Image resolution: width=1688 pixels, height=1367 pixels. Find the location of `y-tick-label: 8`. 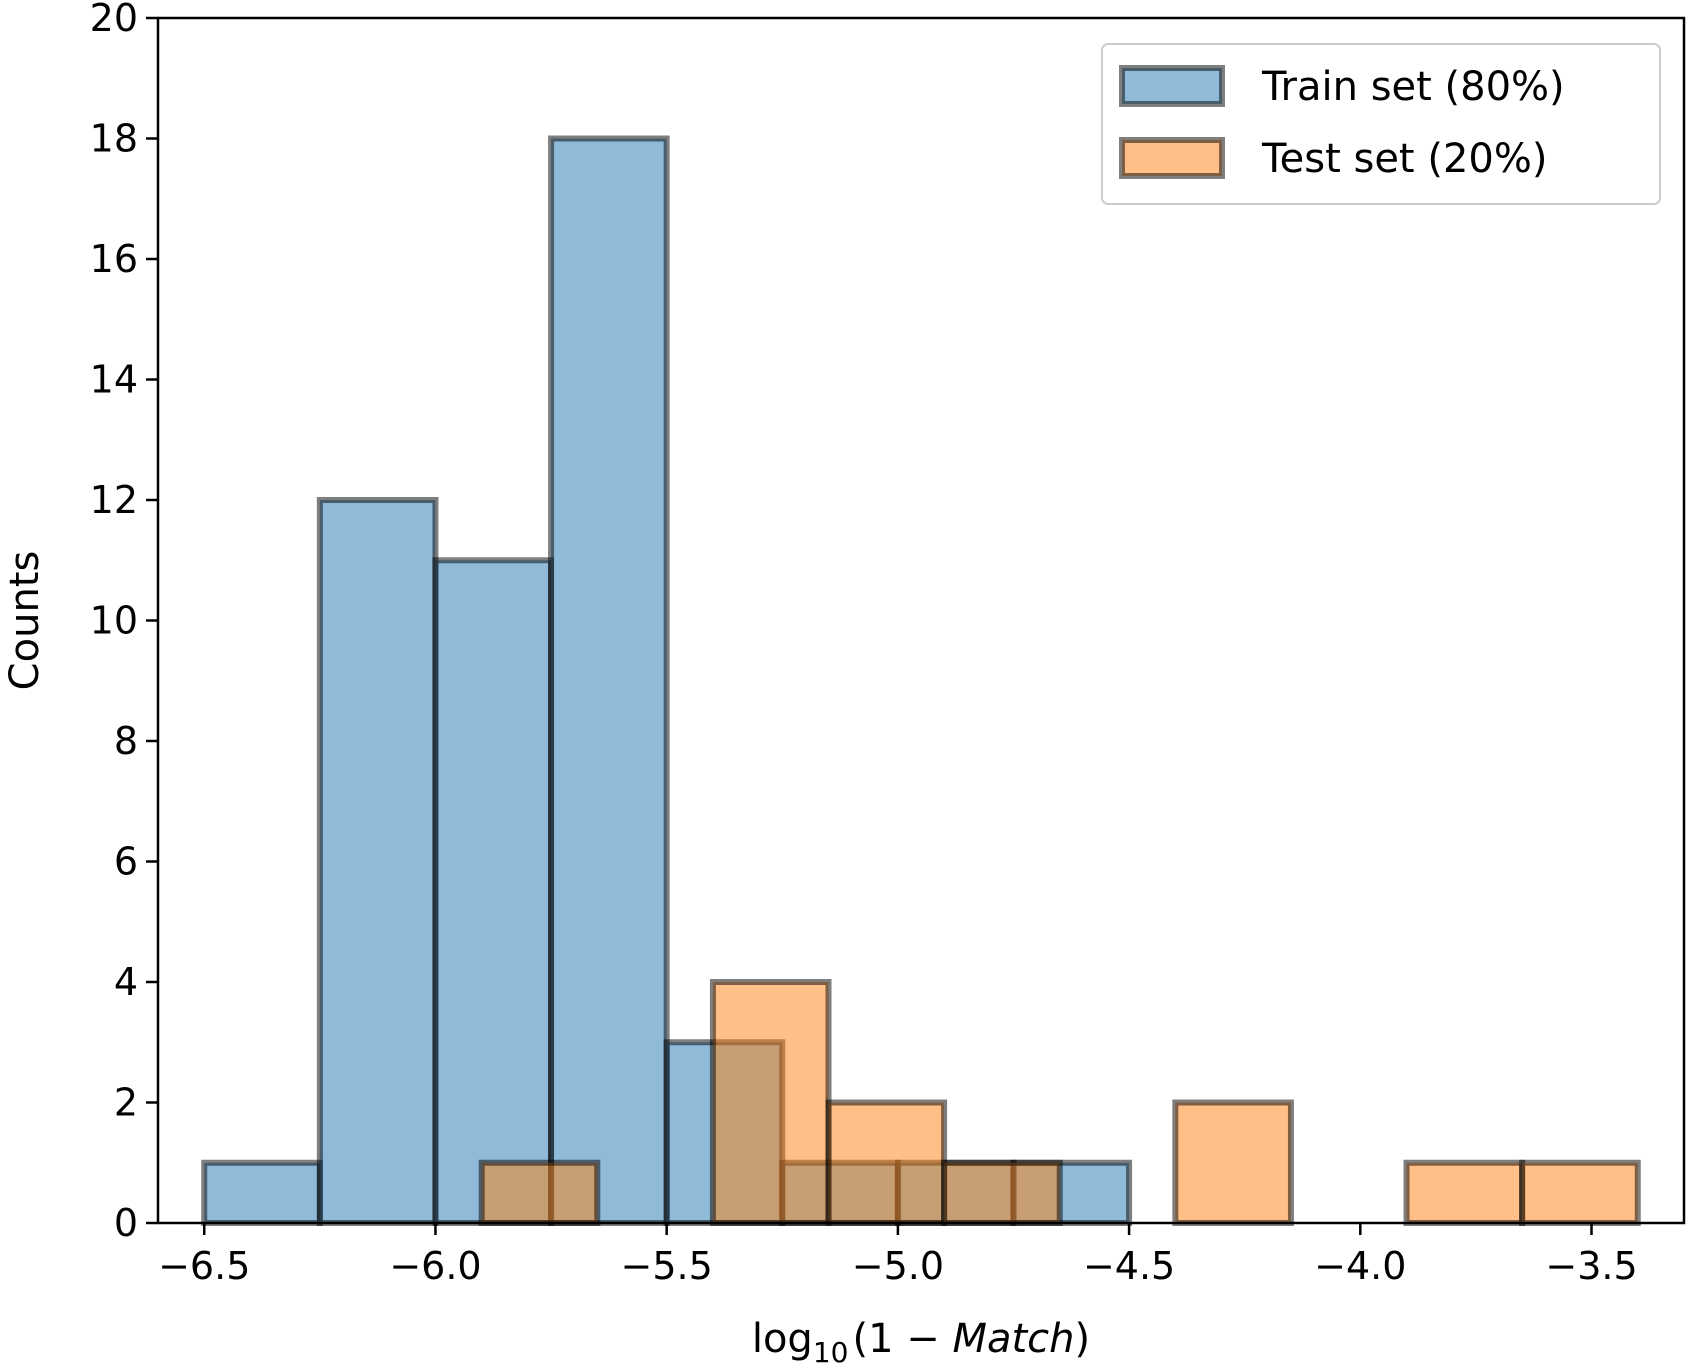

y-tick-label: 8 is located at coordinates (126, 741).